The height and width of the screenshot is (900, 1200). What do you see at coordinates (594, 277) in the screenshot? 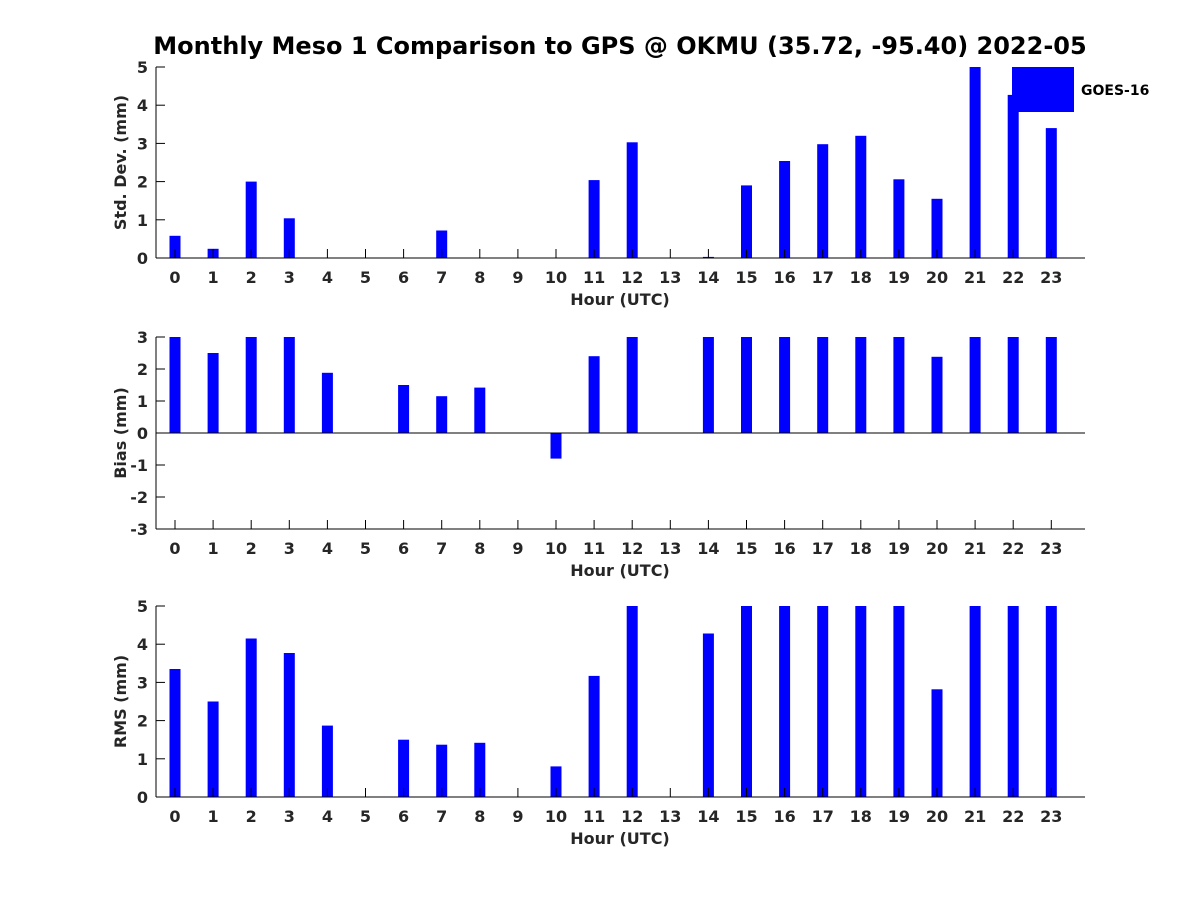
I see `std-dev-x-tick-label: 11` at bounding box center [594, 277].